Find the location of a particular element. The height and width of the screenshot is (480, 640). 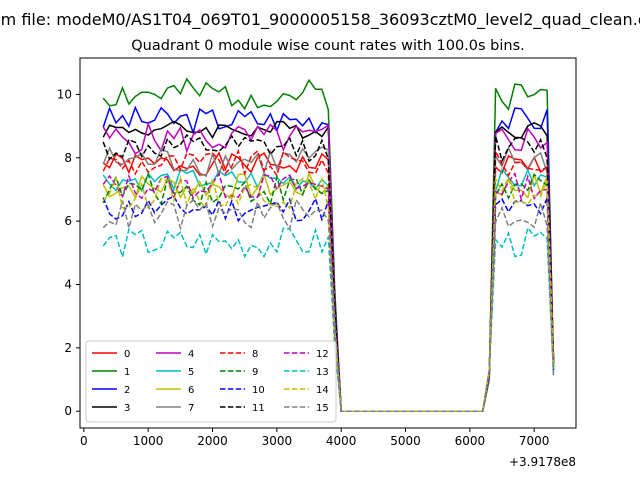

legend-label-13: 13 is located at coordinates (322, 372).